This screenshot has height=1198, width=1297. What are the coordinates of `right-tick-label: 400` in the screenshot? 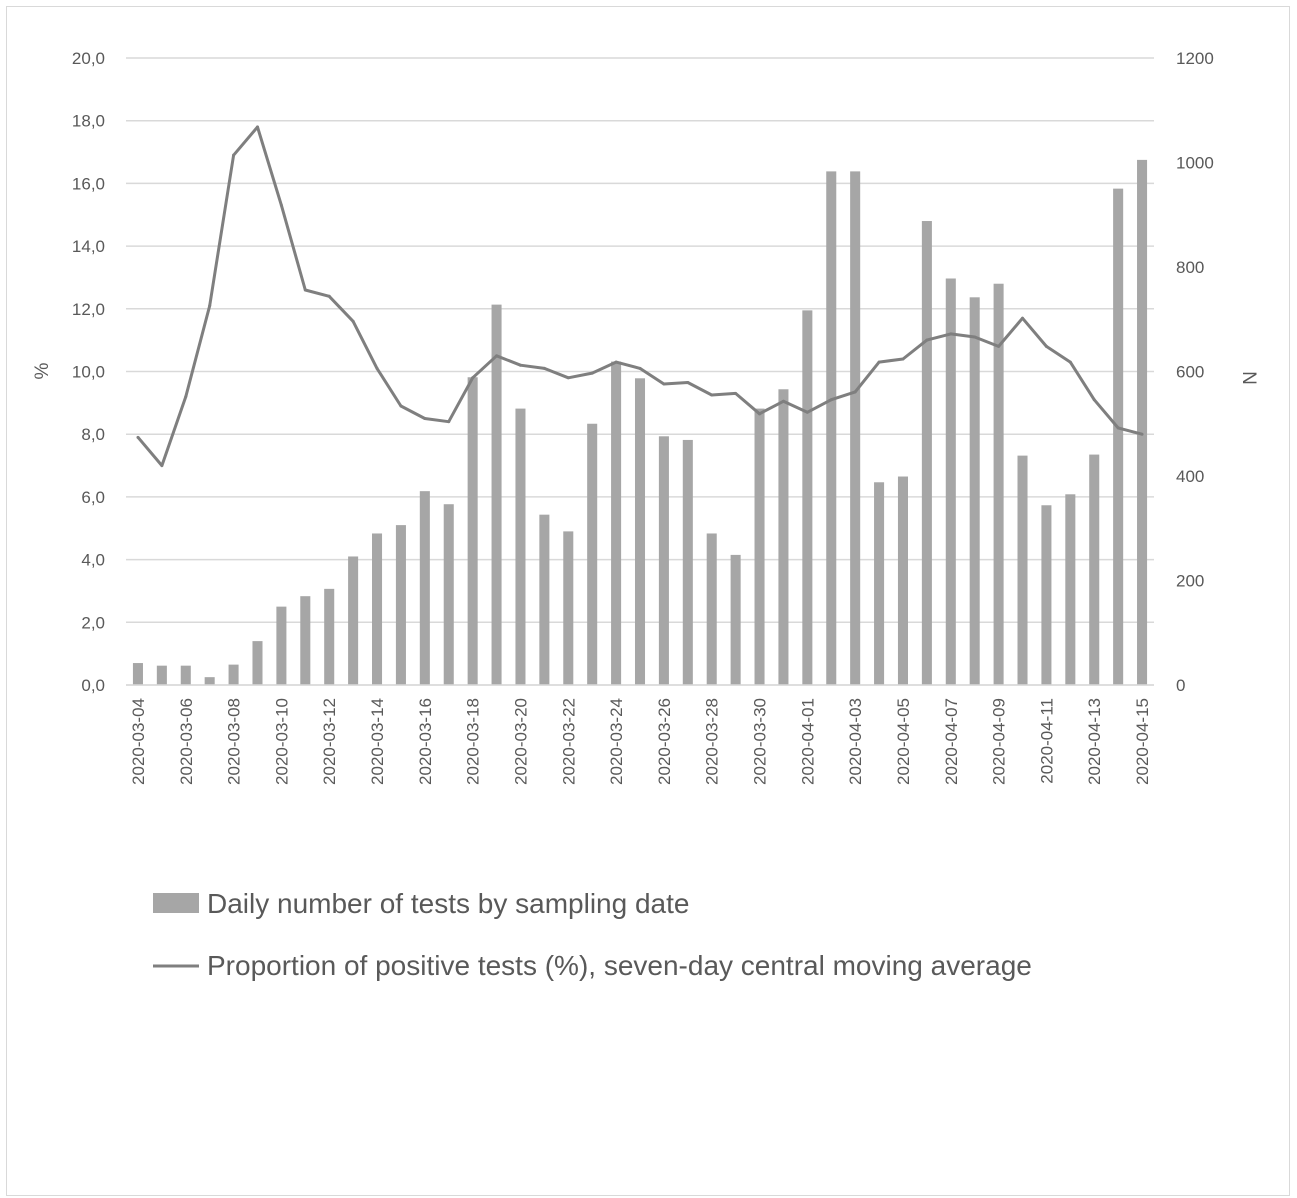 It's located at (1190, 476).